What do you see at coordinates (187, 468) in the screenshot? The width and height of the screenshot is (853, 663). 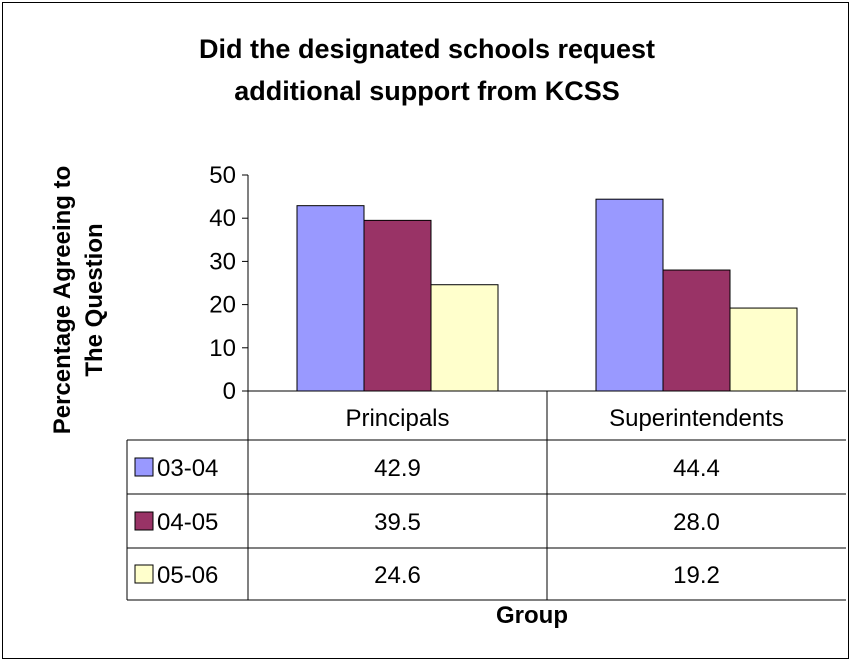 I see `legend-label: 03-04` at bounding box center [187, 468].